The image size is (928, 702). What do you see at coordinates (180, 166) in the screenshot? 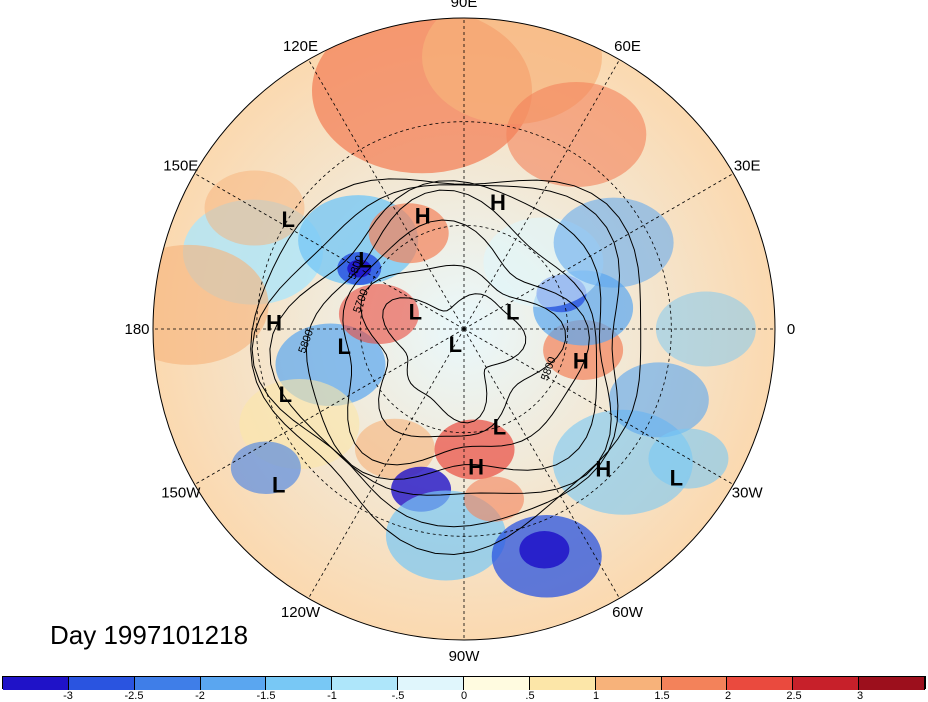
I see `lon-label: 150E` at bounding box center [180, 166].